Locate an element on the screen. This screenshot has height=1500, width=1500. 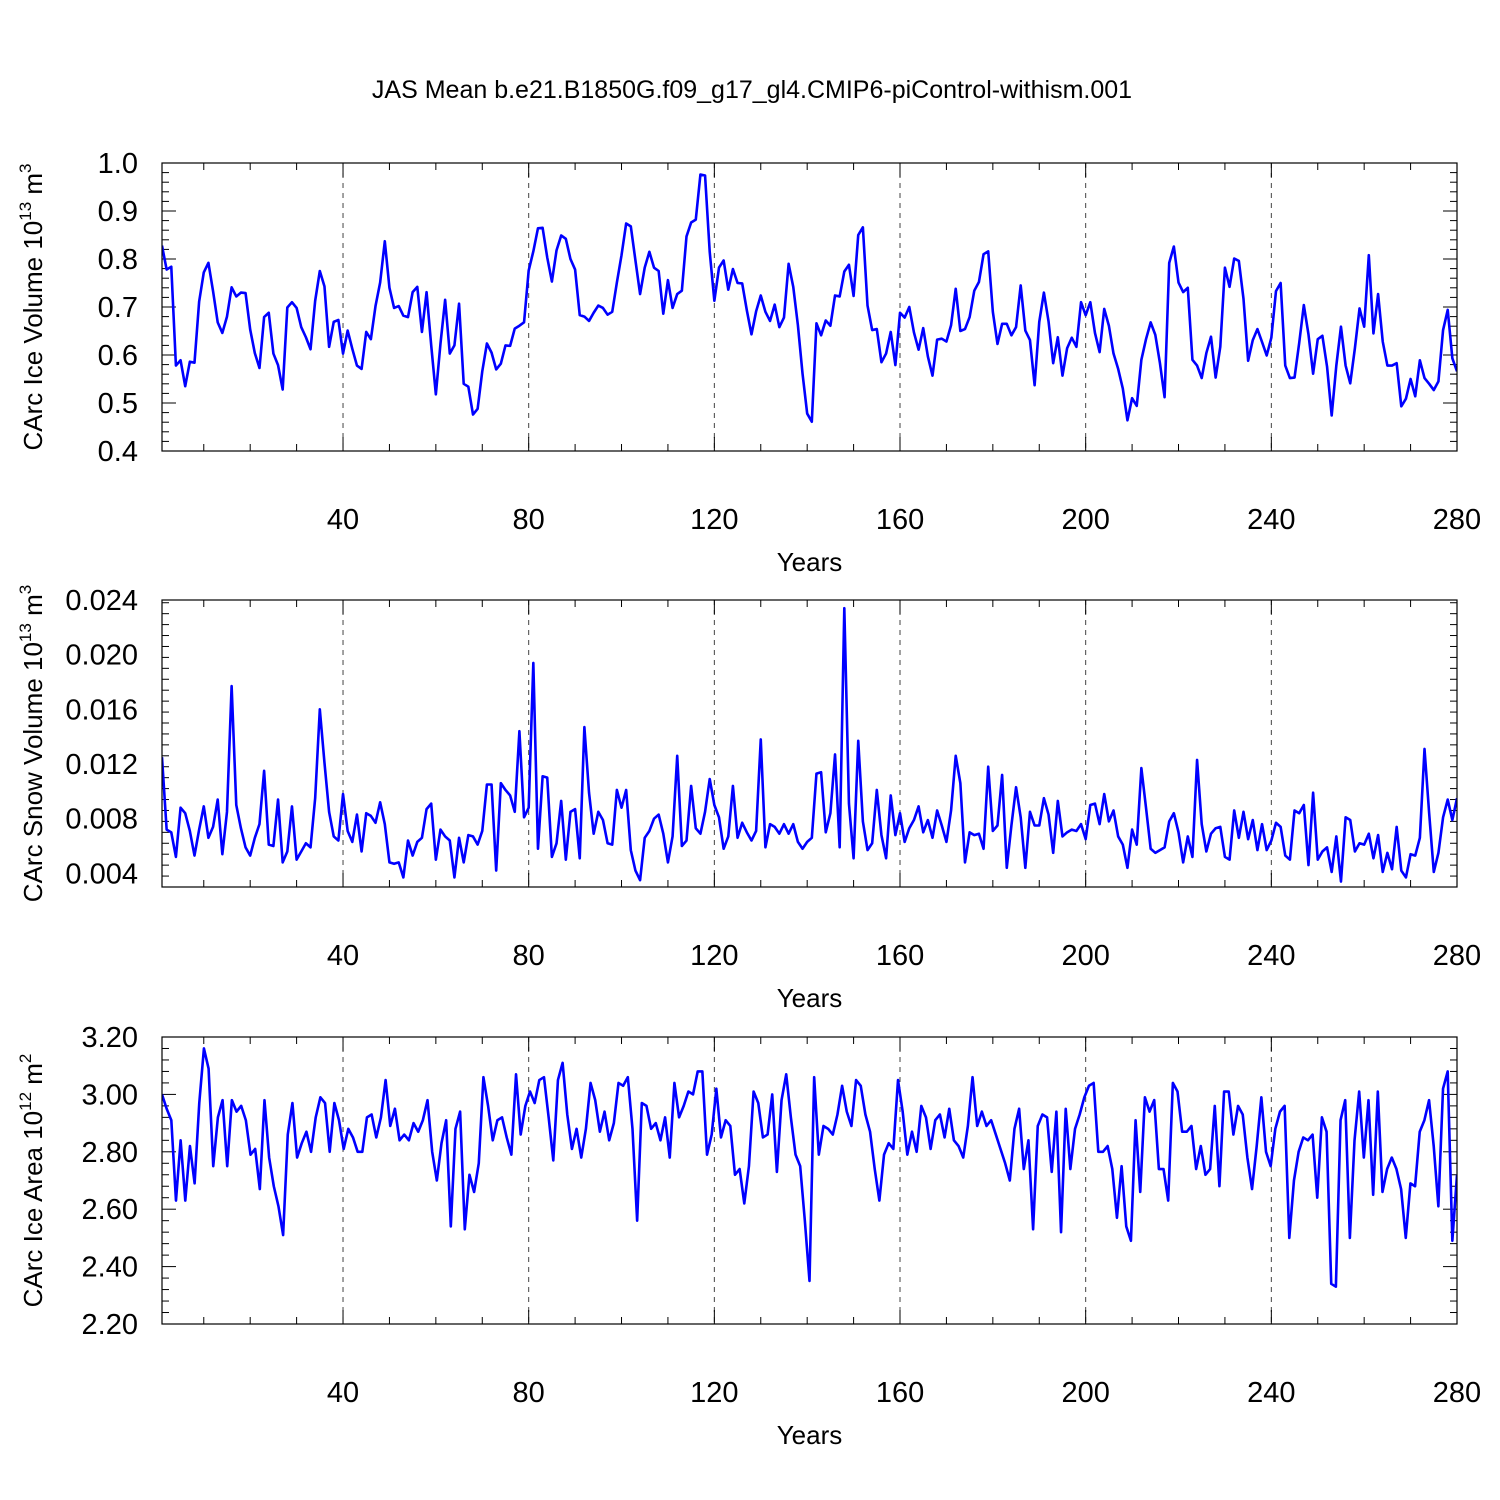
y-tick-label: 0.6 is located at coordinates (118, 356).